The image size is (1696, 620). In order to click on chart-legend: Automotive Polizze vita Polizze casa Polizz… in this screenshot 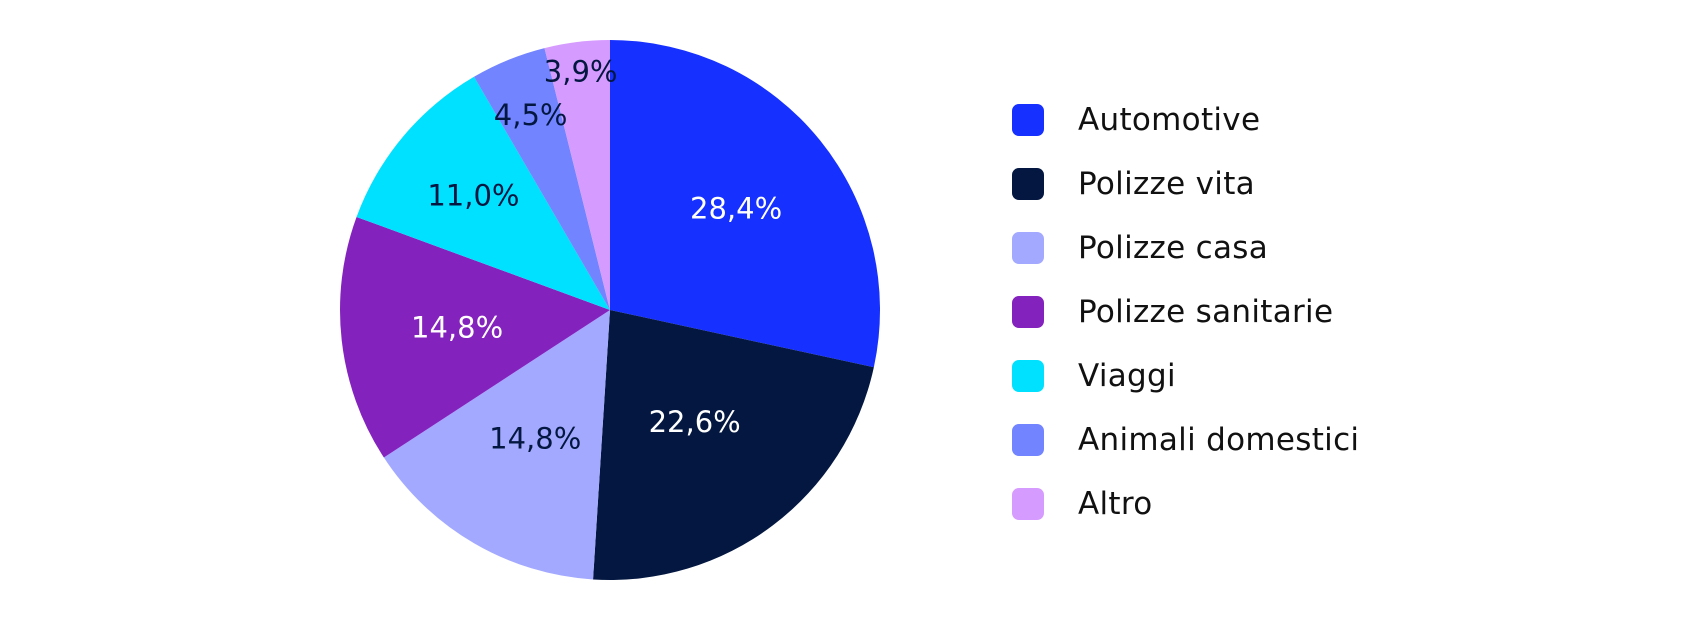, I will do `click(1185, 312)`.